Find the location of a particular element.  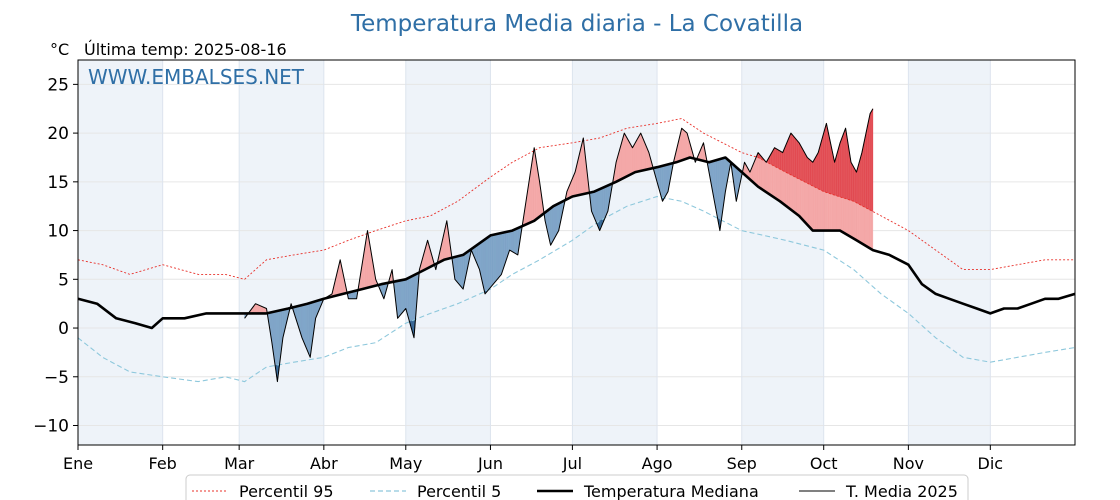

y-tick-label: 25 is located at coordinates (58, 85).